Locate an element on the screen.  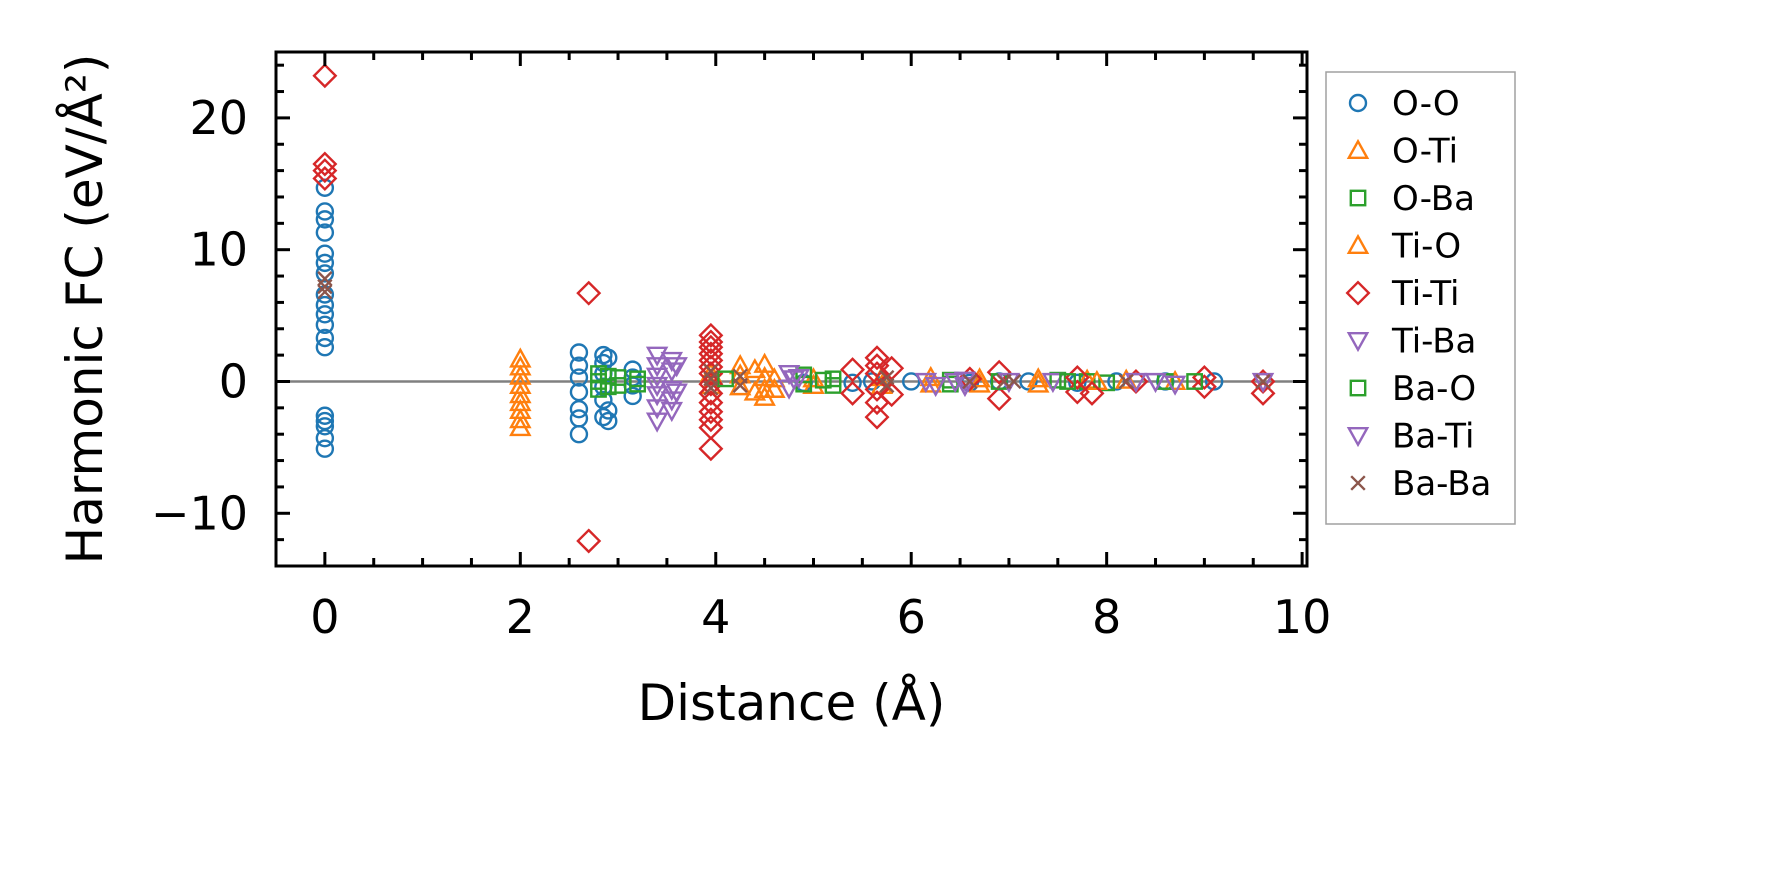
series-ba-ti is located at coordinates (906, 380).